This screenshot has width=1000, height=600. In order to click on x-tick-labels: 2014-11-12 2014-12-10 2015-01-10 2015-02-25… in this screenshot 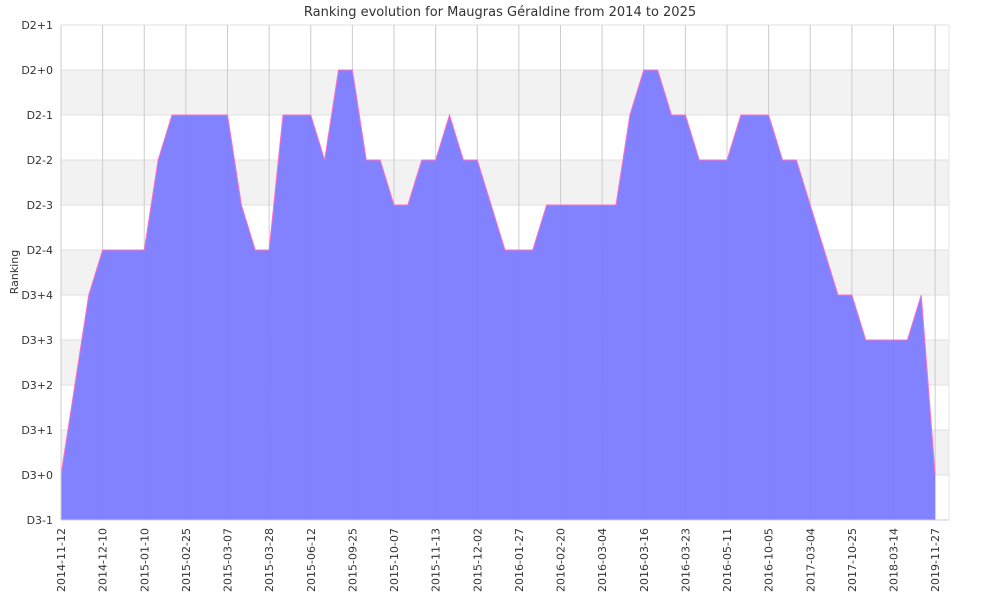, I will do `click(498, 560)`.